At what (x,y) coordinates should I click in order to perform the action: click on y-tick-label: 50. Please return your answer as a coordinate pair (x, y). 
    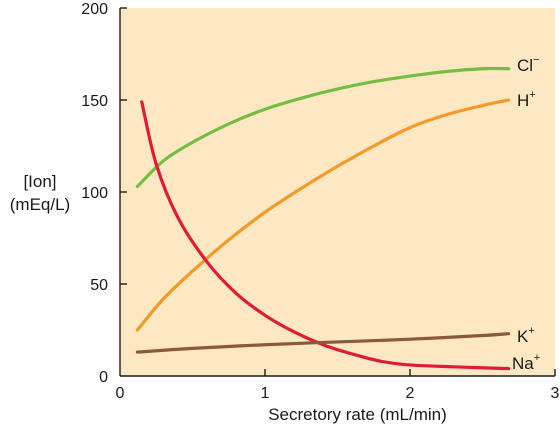
    Looking at the image, I should click on (99, 285).